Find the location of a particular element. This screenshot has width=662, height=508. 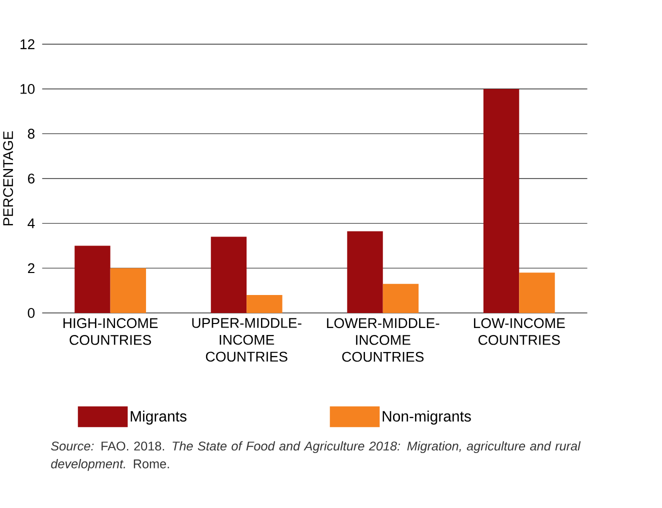

x-tick-label: LOWER-MIDDLE-INCOME COUNTRIES is located at coordinates (383, 340).